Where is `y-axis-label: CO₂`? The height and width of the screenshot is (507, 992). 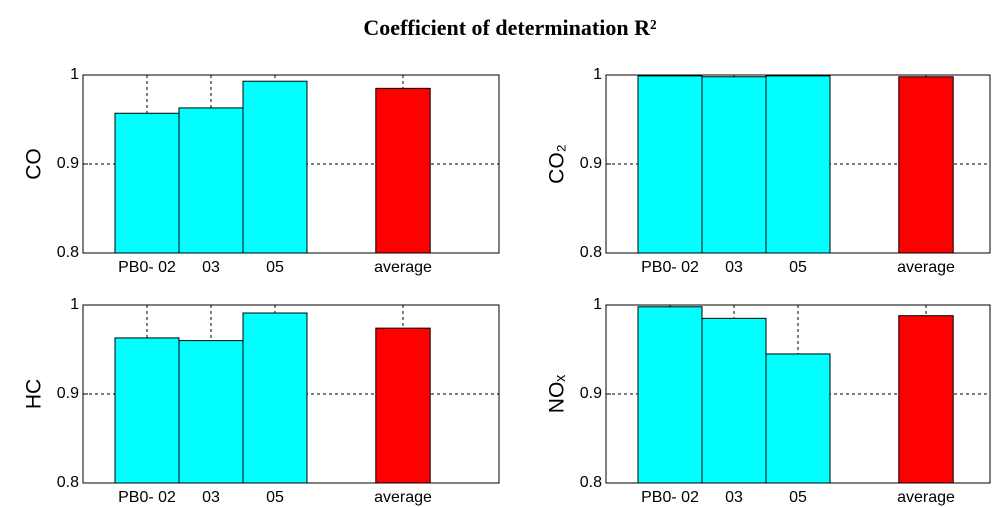
y-axis-label: CO₂ is located at coordinates (557, 164).